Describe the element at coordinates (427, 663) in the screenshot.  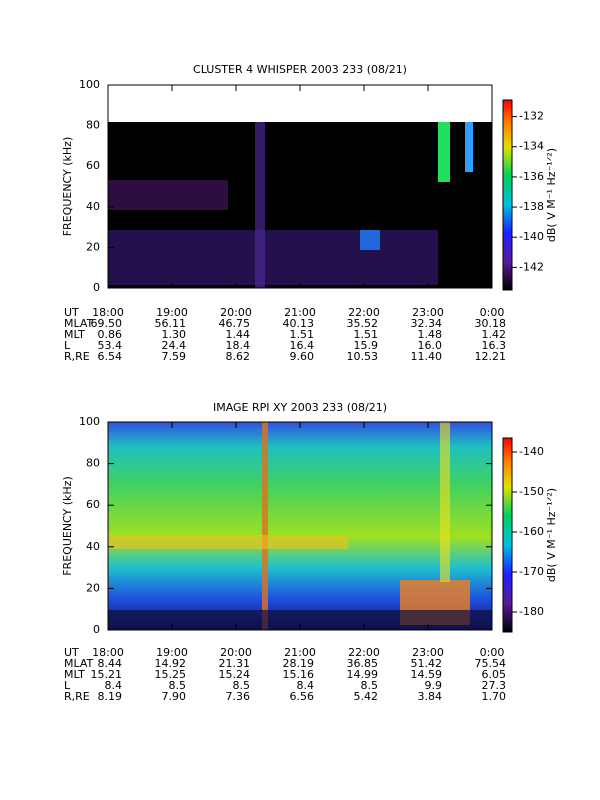
I see `ephemeris-value: 51.42` at that location.